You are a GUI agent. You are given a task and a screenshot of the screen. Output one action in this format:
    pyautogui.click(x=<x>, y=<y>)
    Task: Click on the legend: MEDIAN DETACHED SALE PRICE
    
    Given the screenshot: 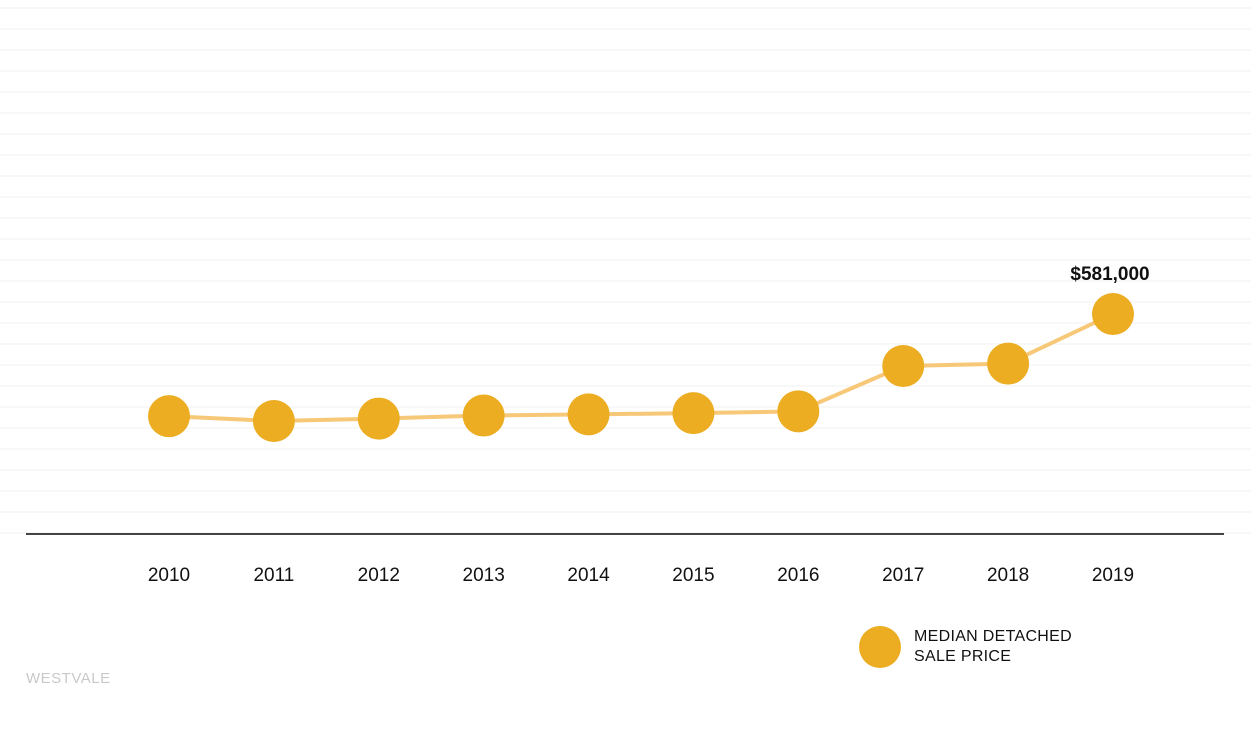 What is the action you would take?
    pyautogui.click(x=965, y=647)
    